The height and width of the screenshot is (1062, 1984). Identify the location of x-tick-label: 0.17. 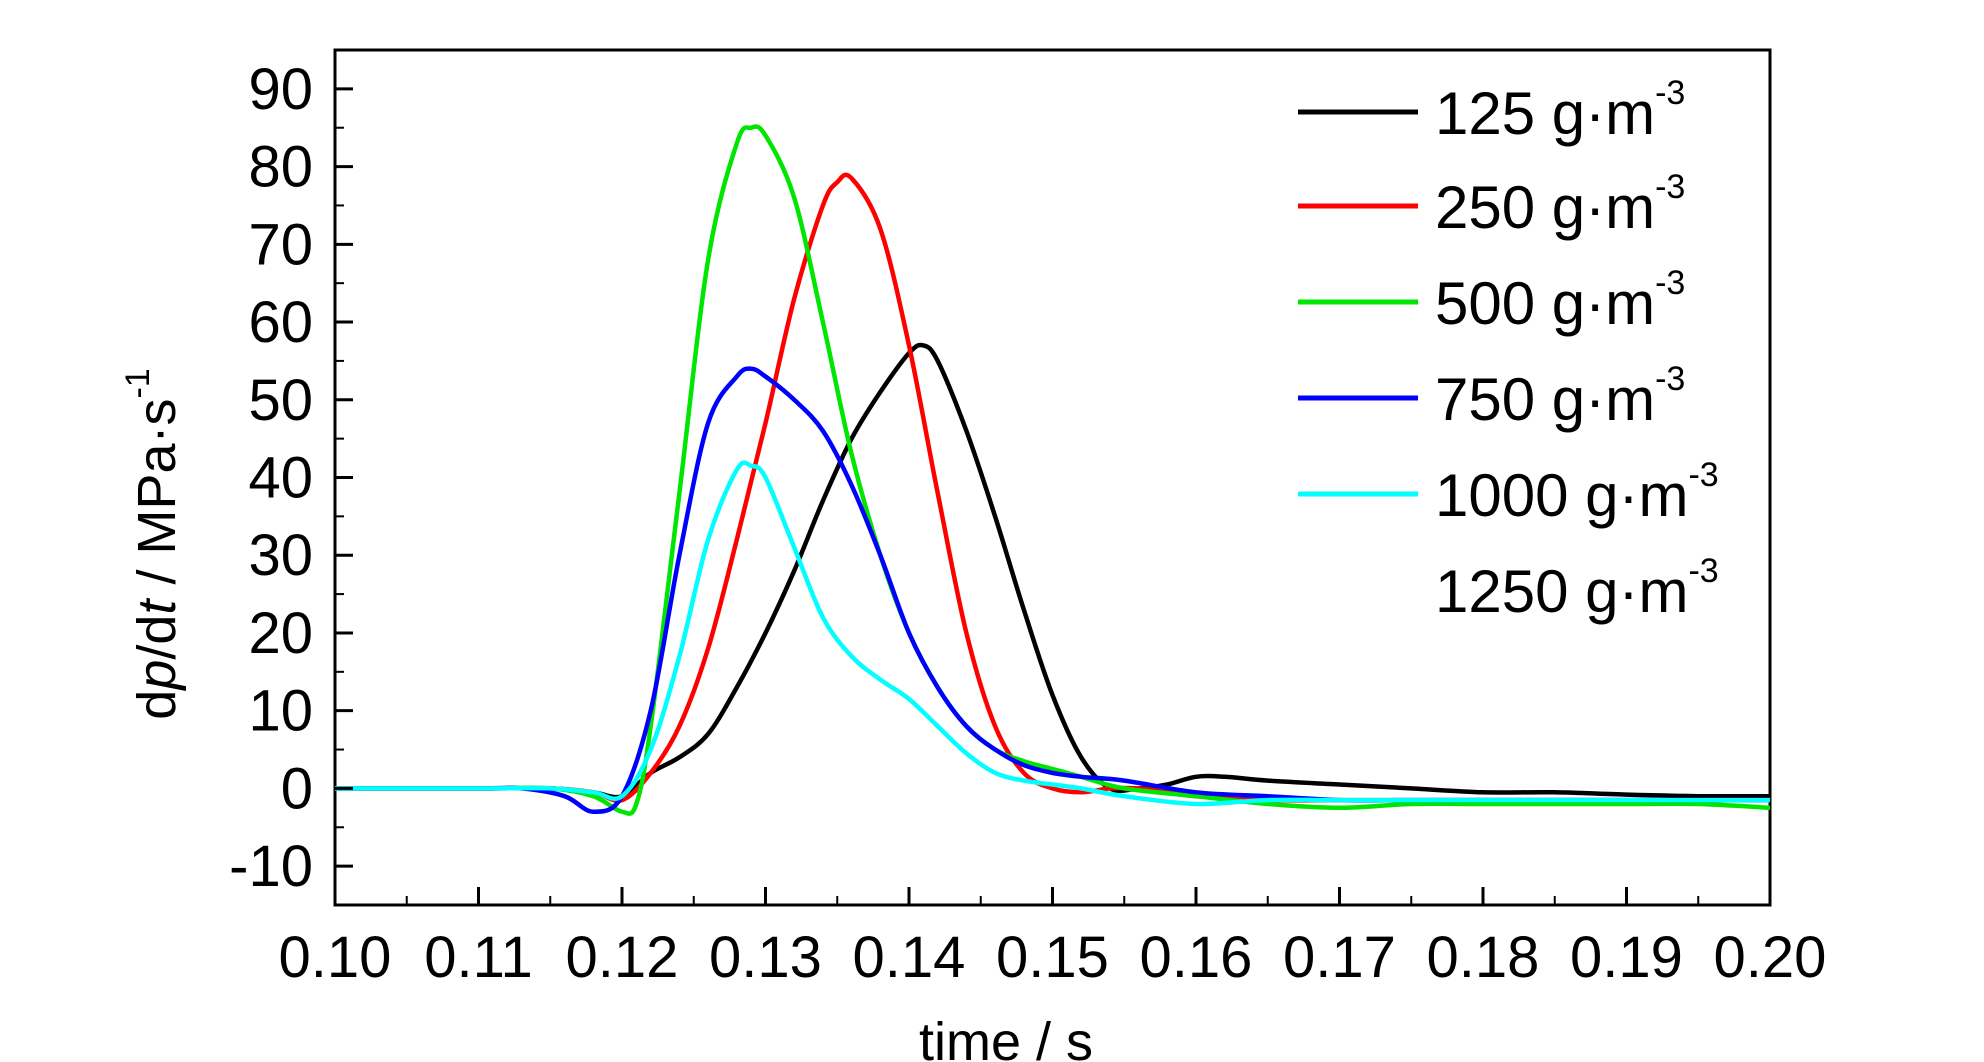
(1339, 957).